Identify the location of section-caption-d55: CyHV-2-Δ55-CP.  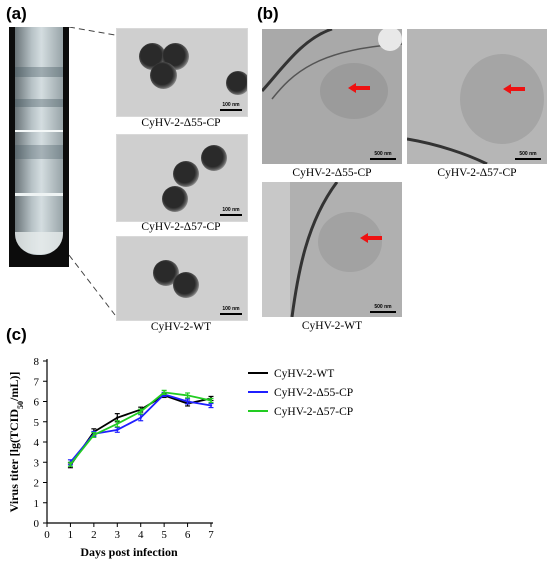
(332, 173).